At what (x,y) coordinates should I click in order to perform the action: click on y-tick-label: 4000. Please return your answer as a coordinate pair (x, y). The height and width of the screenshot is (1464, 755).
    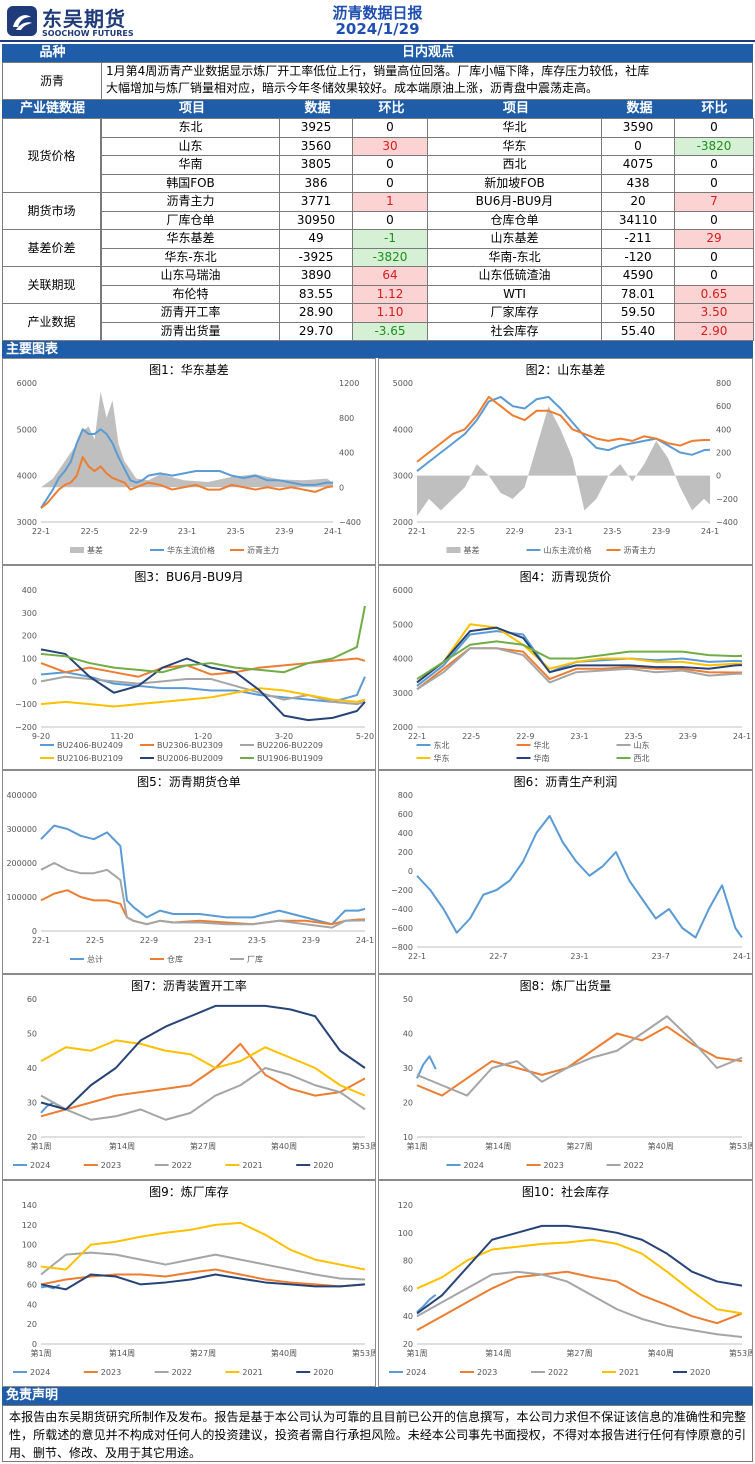
    Looking at the image, I should click on (403, 659).